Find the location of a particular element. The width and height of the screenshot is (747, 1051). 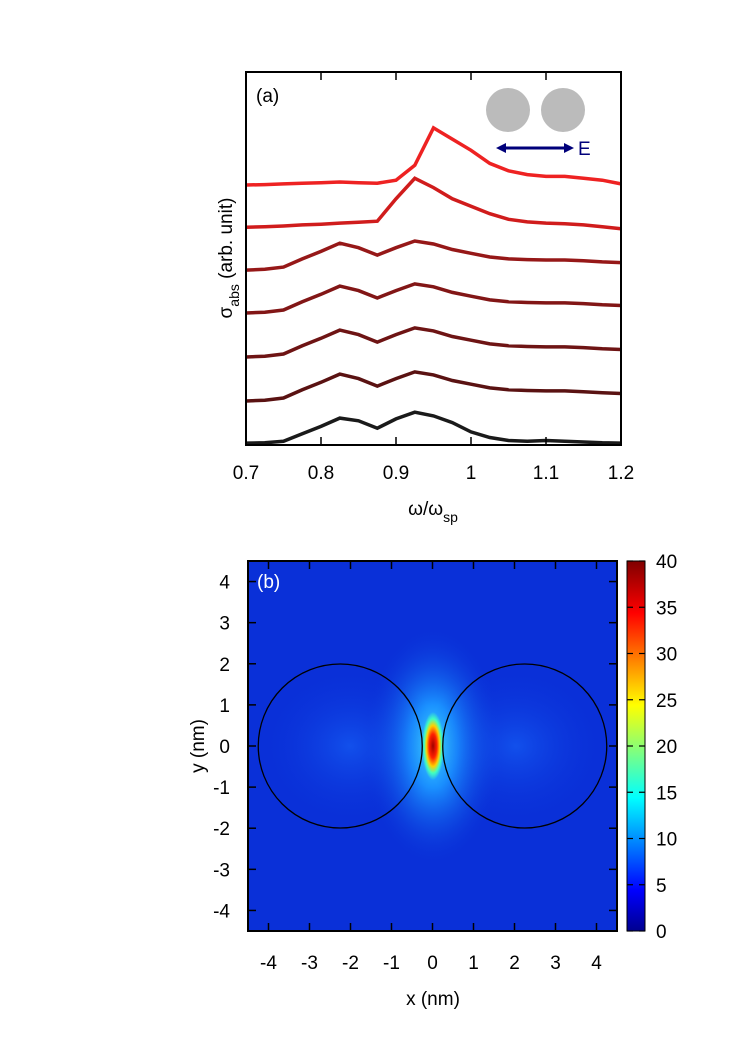

colorbar-tick-label: 5 is located at coordinates (661, 886).